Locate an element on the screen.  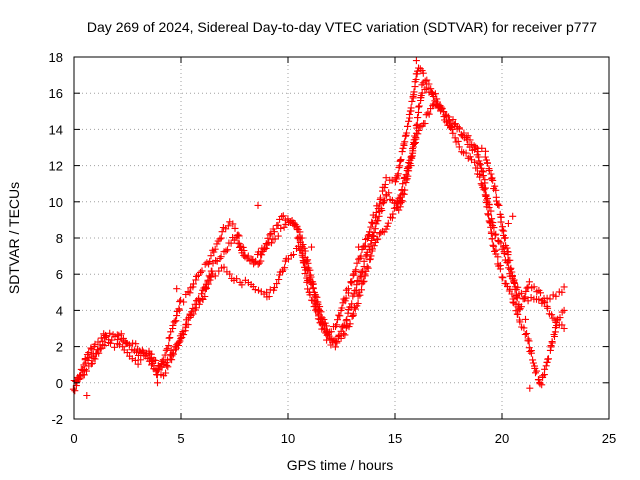
x-tick-label: 10 is located at coordinates (288, 438).